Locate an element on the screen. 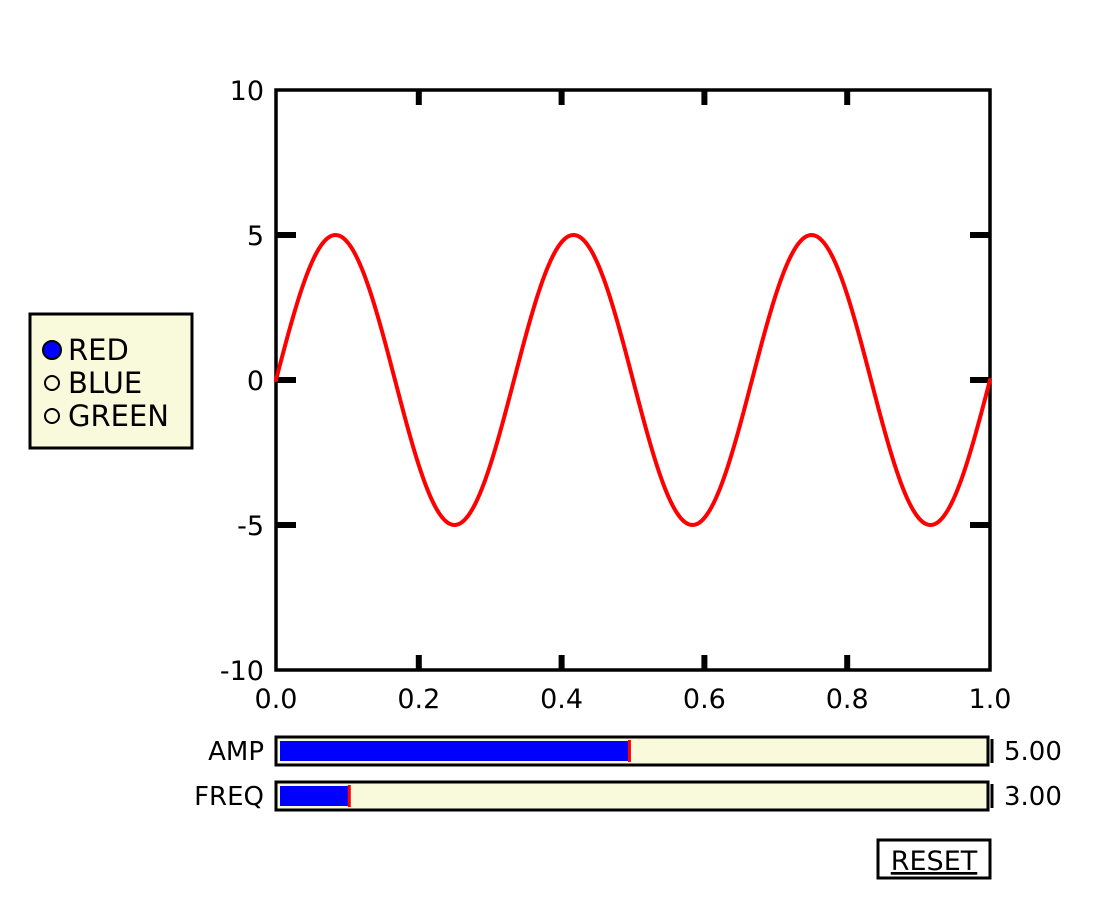 This screenshot has width=1100, height=900. radio-option-label: GREEN is located at coordinates (118, 416).